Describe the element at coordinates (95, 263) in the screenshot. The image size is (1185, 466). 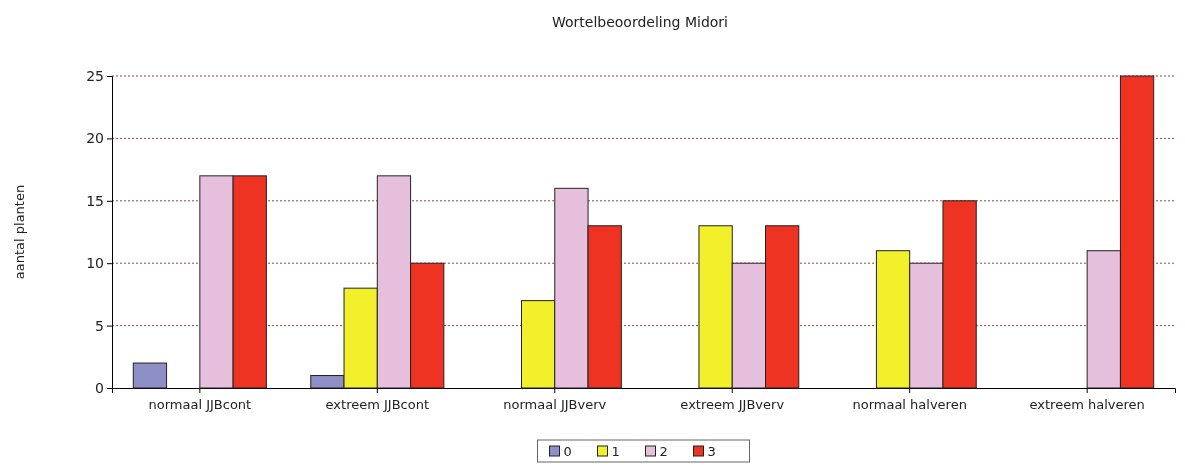
I see `y-tick-label: 10` at that location.